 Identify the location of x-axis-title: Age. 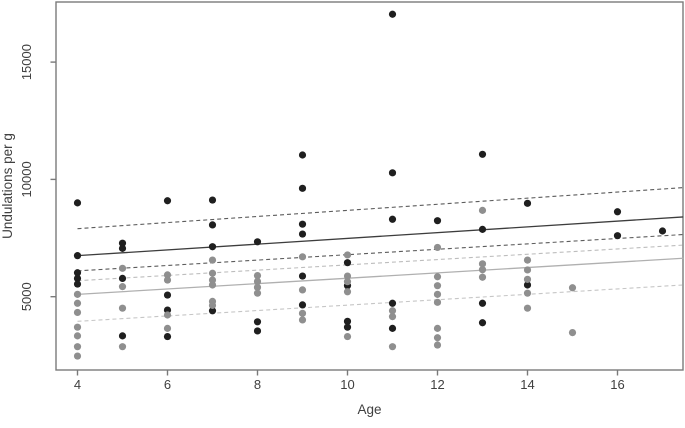
(369, 409).